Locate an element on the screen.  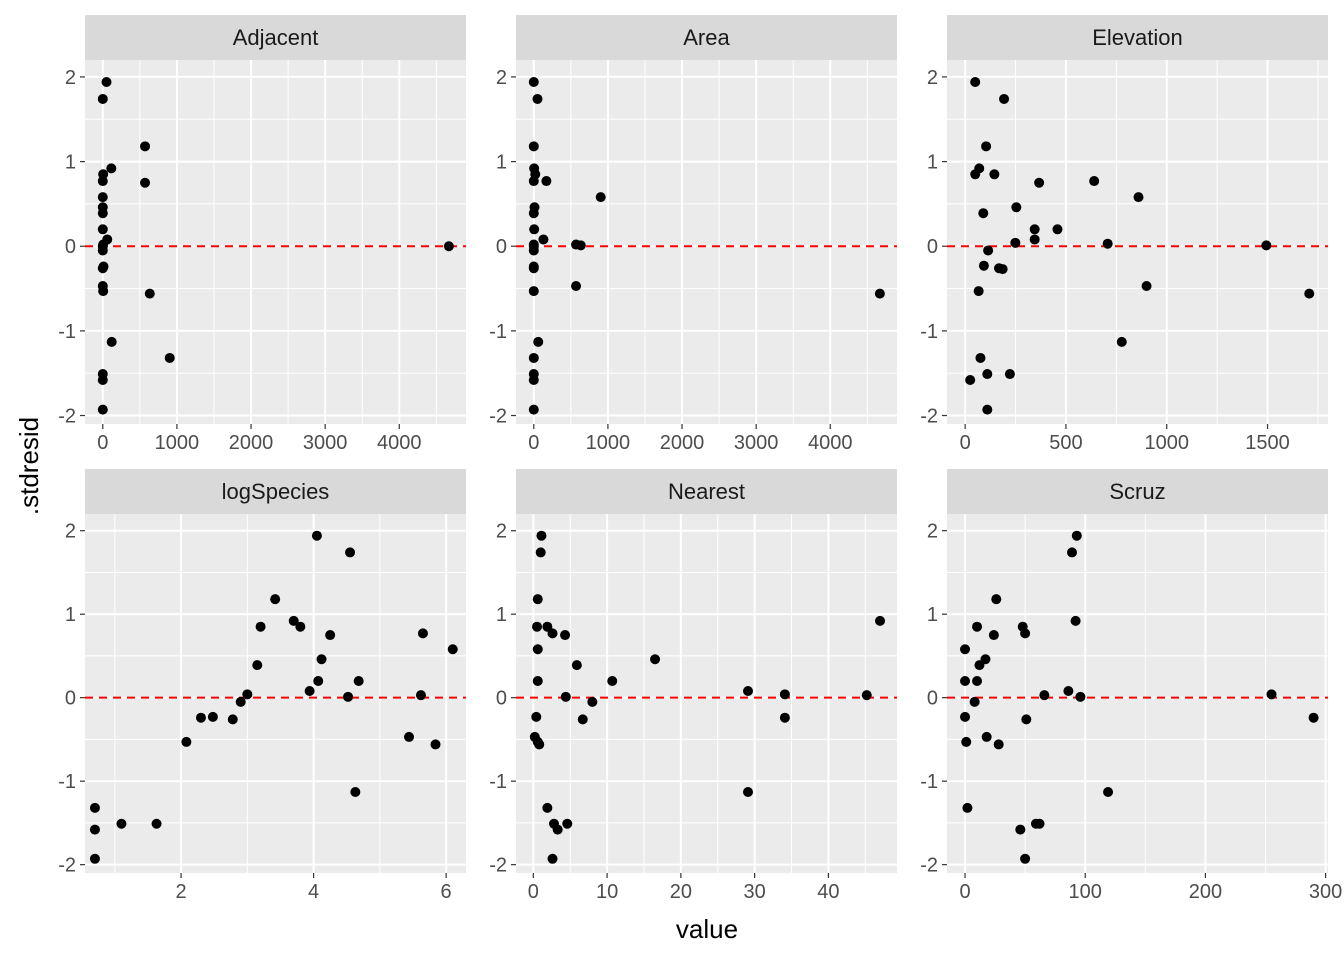
y-tick-label: -2 is located at coordinates (498, 417).